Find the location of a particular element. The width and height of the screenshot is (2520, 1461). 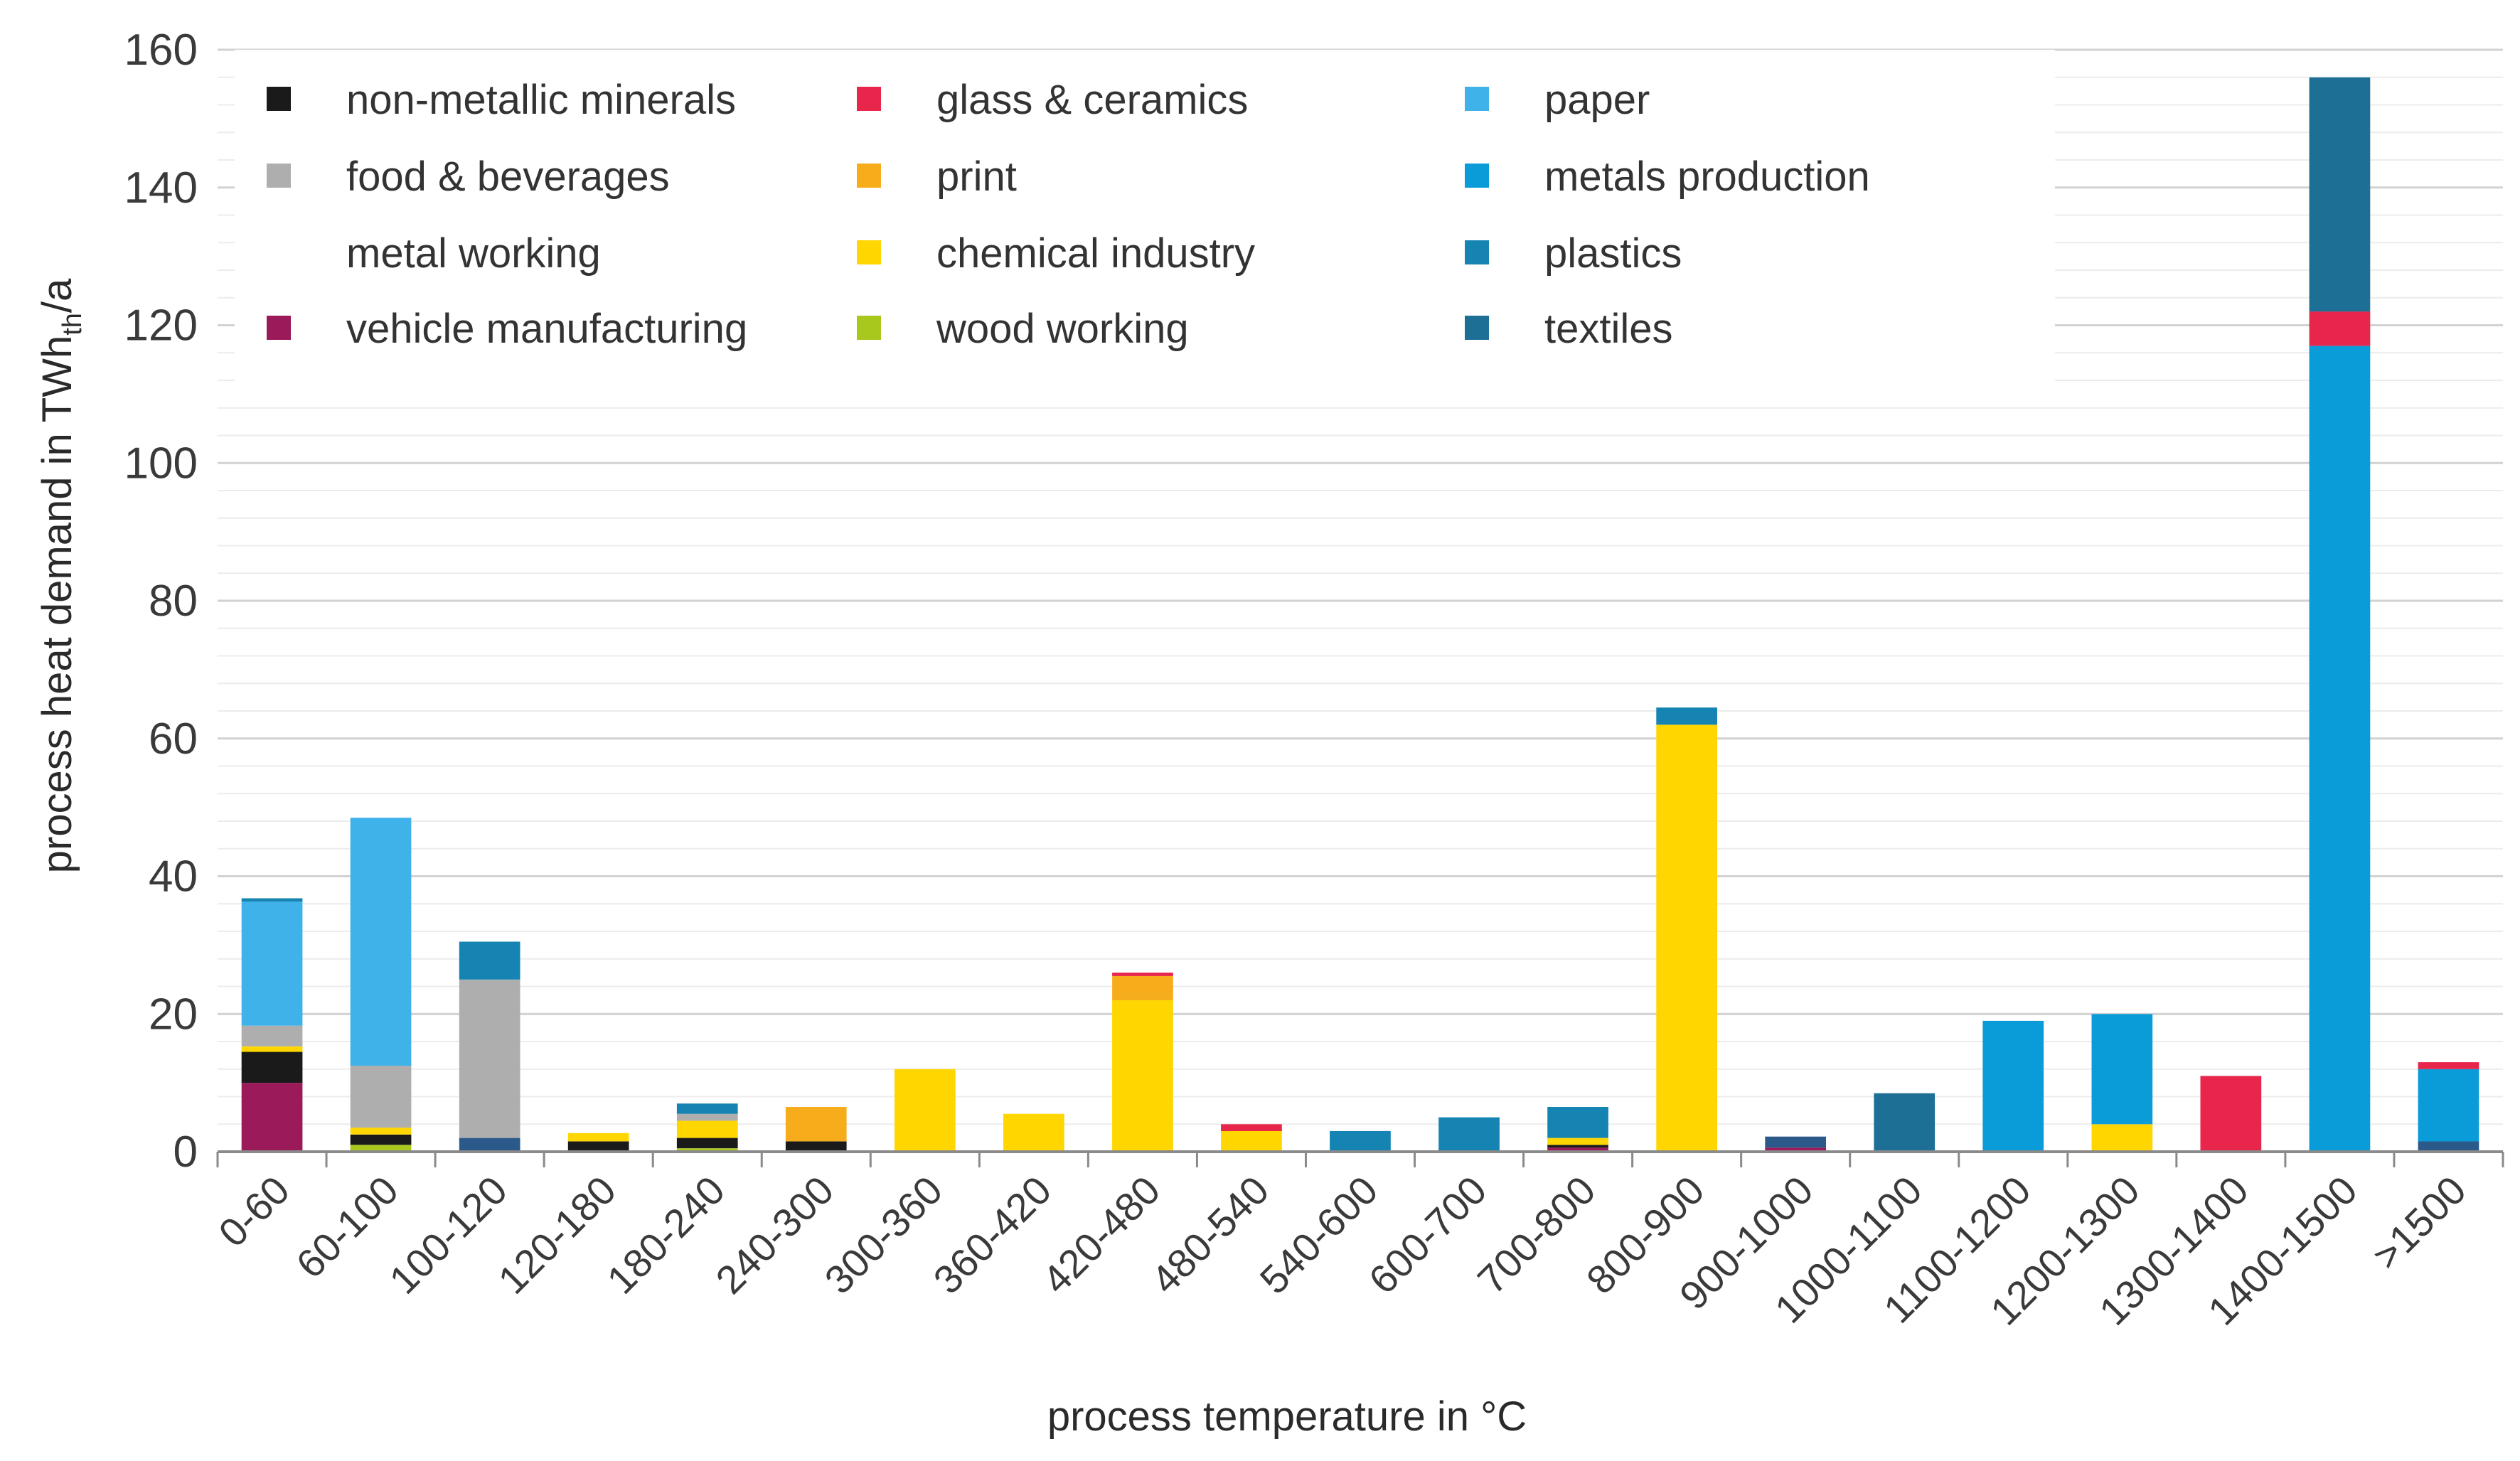

y-tick-label: 100 is located at coordinates (161, 463).